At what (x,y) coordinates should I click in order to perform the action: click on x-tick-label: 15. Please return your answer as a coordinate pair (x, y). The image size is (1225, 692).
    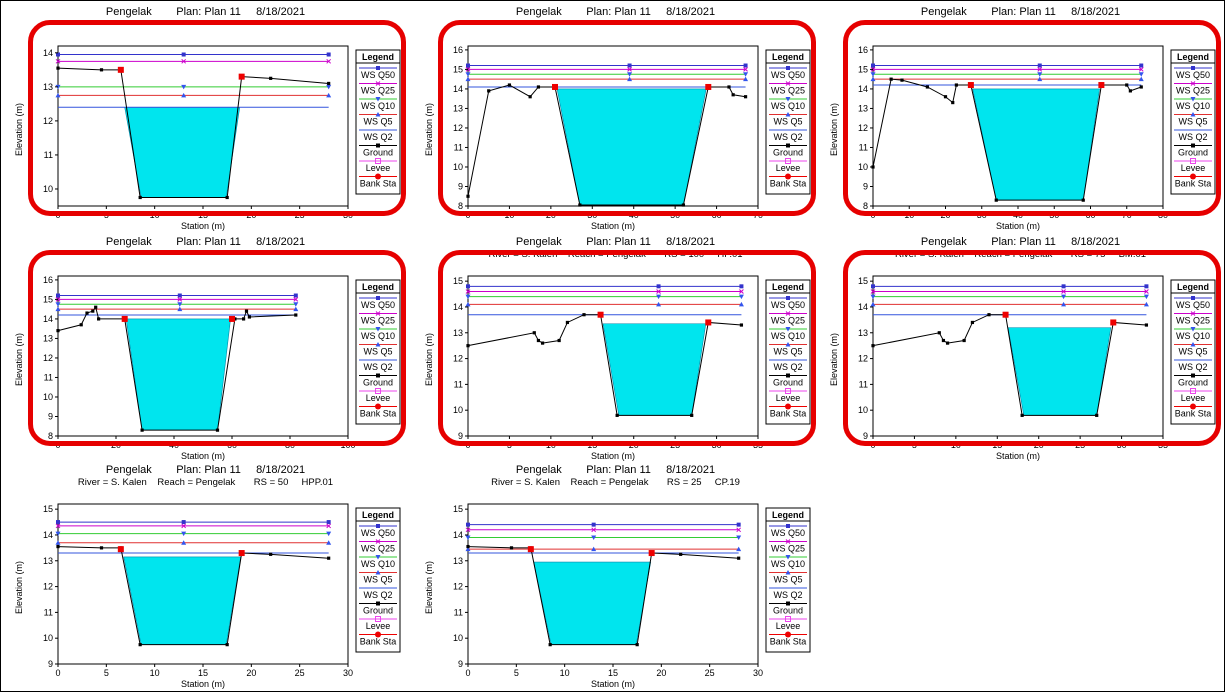
    Looking at the image, I should click on (592, 445).